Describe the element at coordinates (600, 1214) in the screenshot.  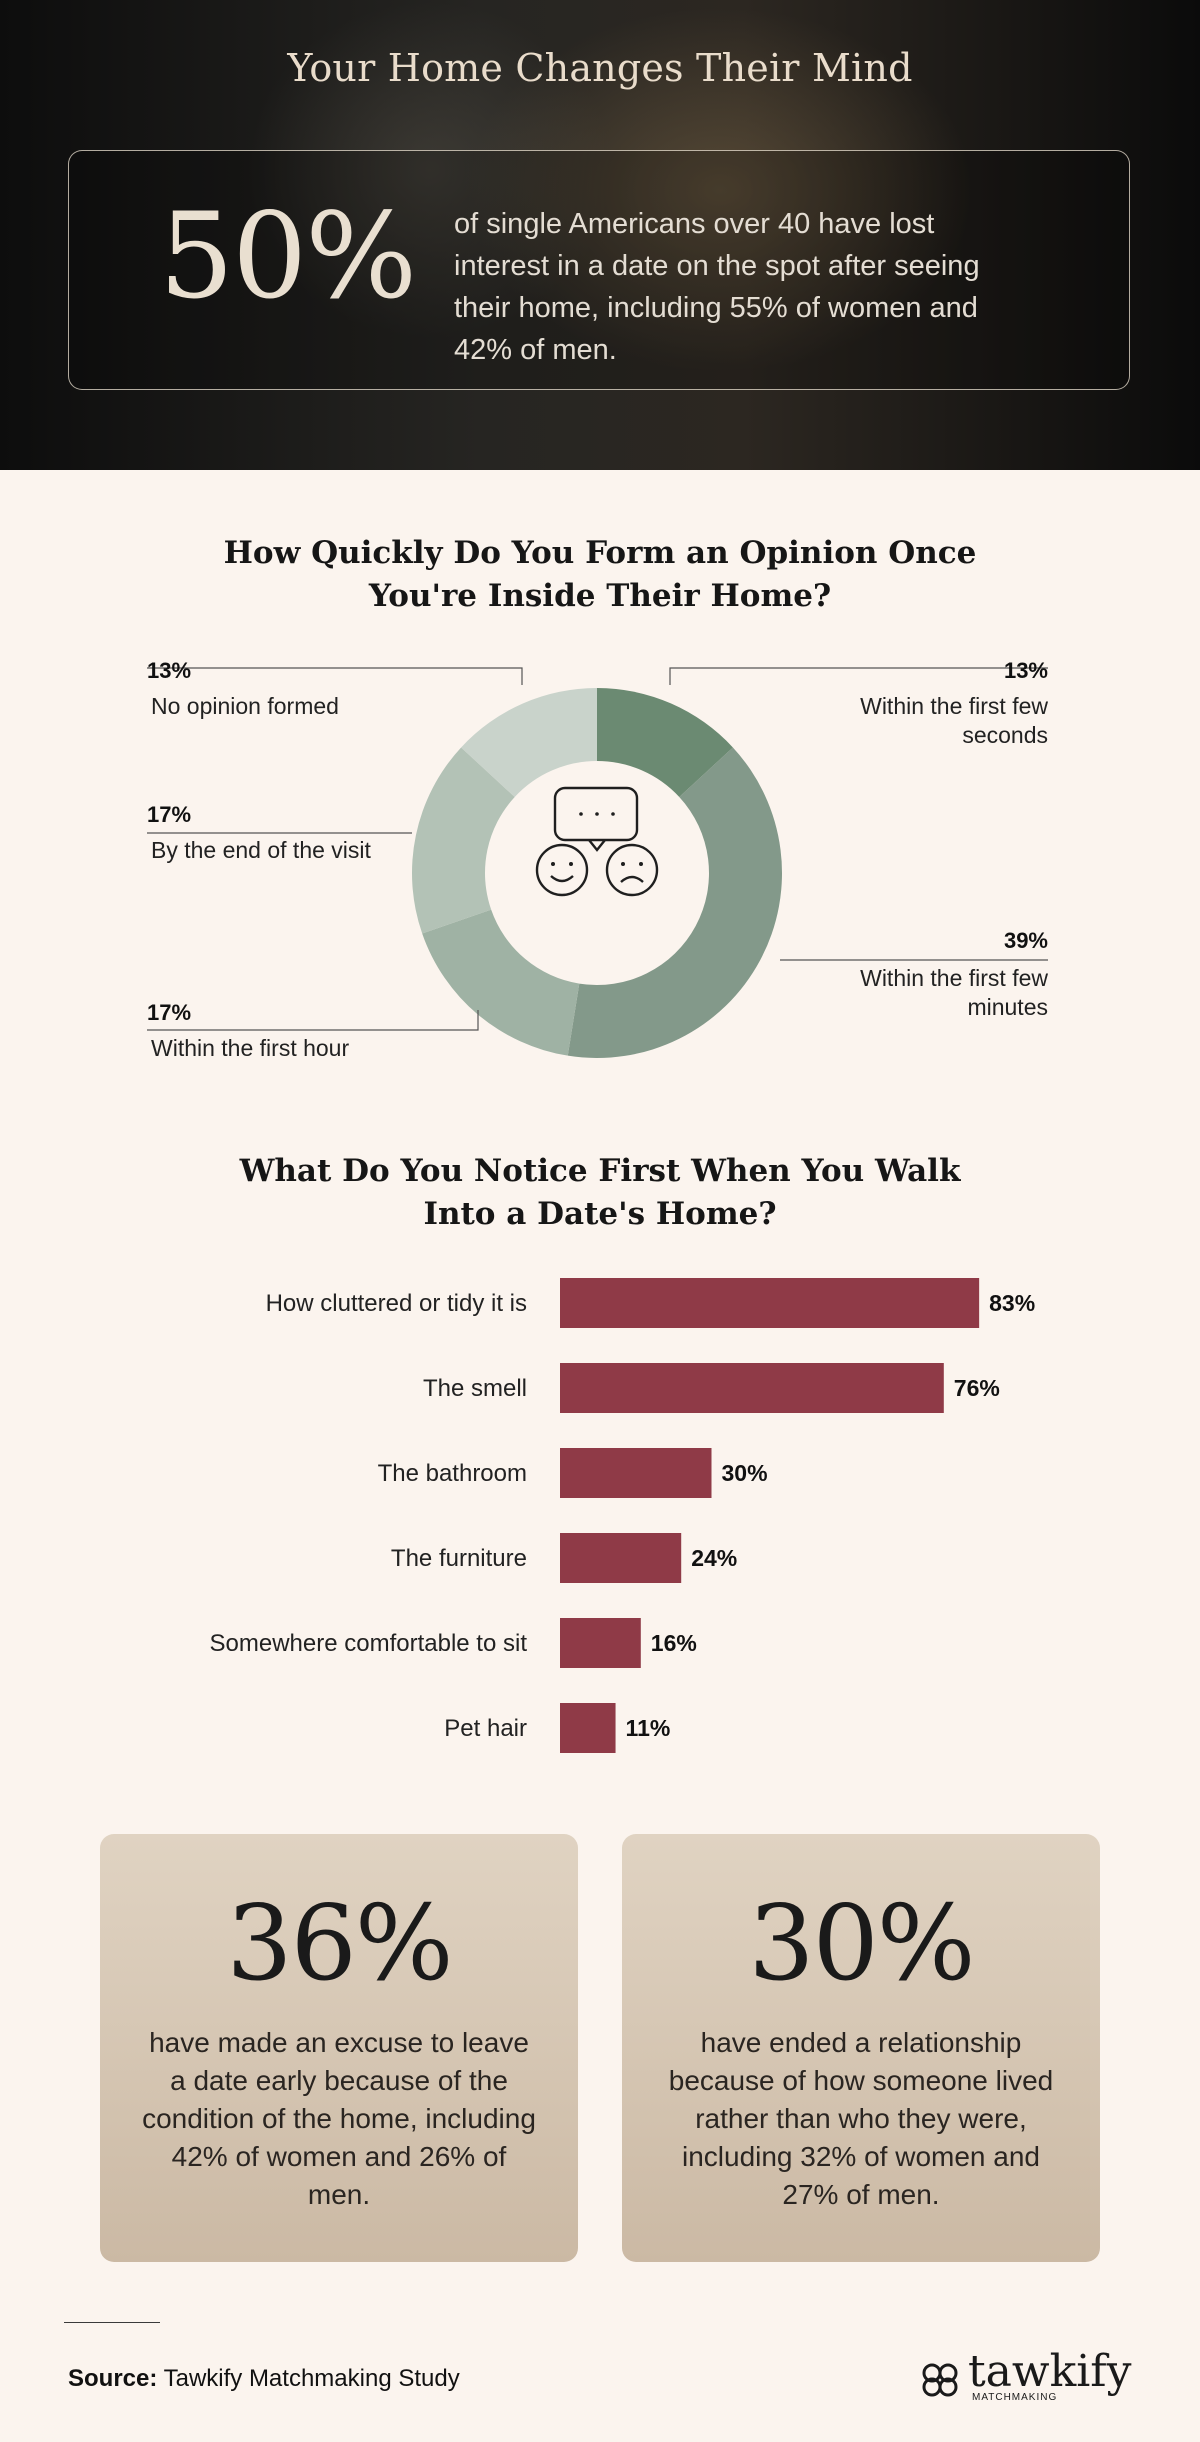
I see `bar-title-line-2: Into a Date's Home?` at that location.